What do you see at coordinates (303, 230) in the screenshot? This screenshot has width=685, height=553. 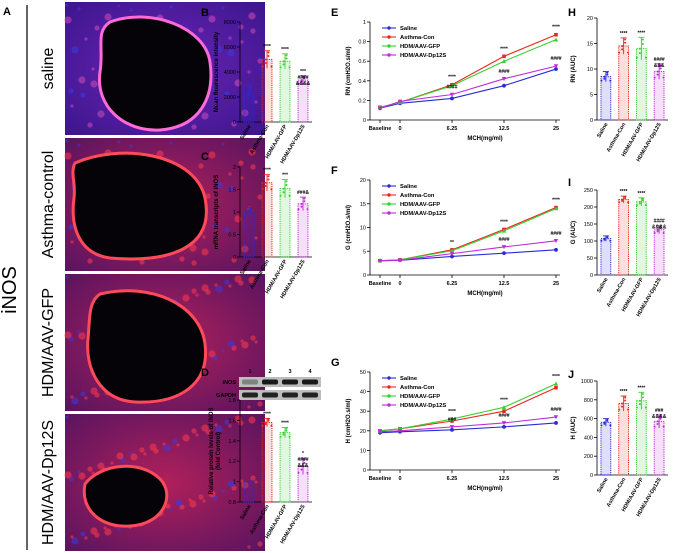 I see `bar-hdm-aav-dp12s` at bounding box center [303, 230].